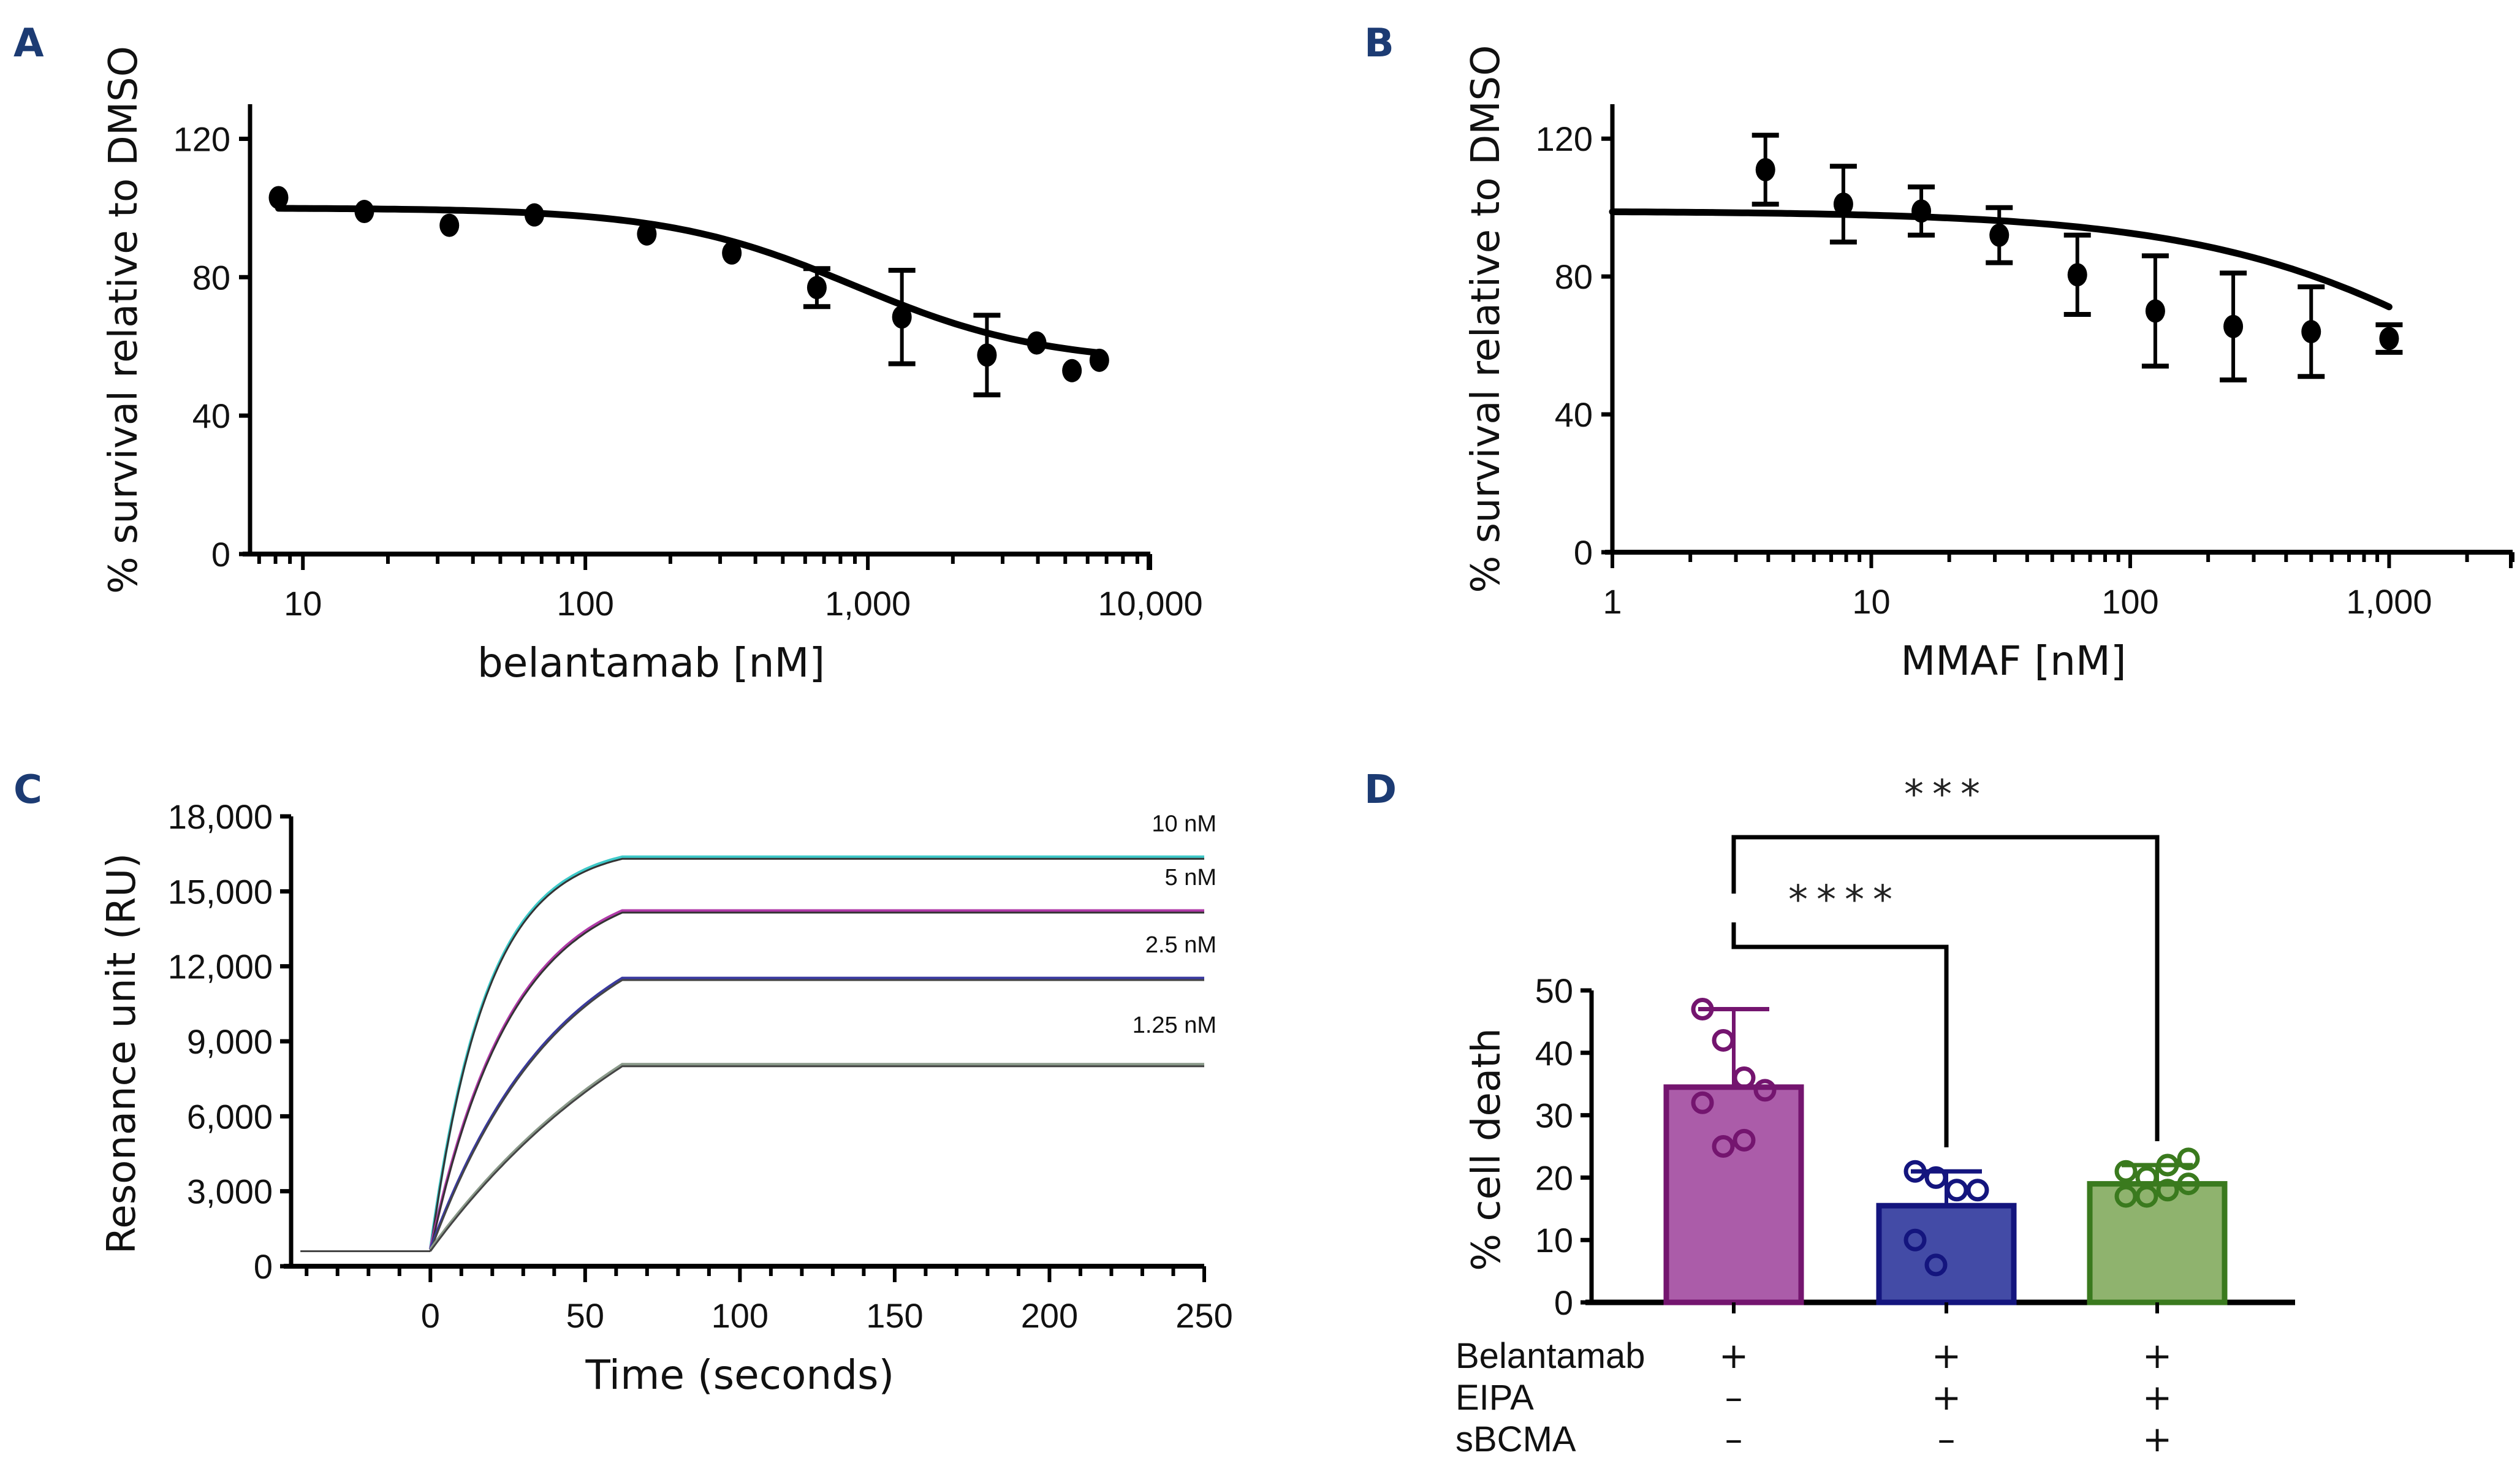 This screenshot has height=1474, width=2520. Describe the element at coordinates (431, 1315) in the screenshot. I see `x-tick-label: 0` at that location.